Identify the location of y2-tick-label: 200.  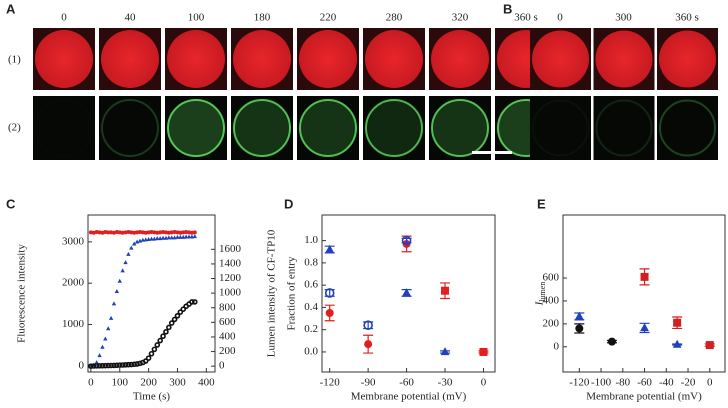
(227, 351).